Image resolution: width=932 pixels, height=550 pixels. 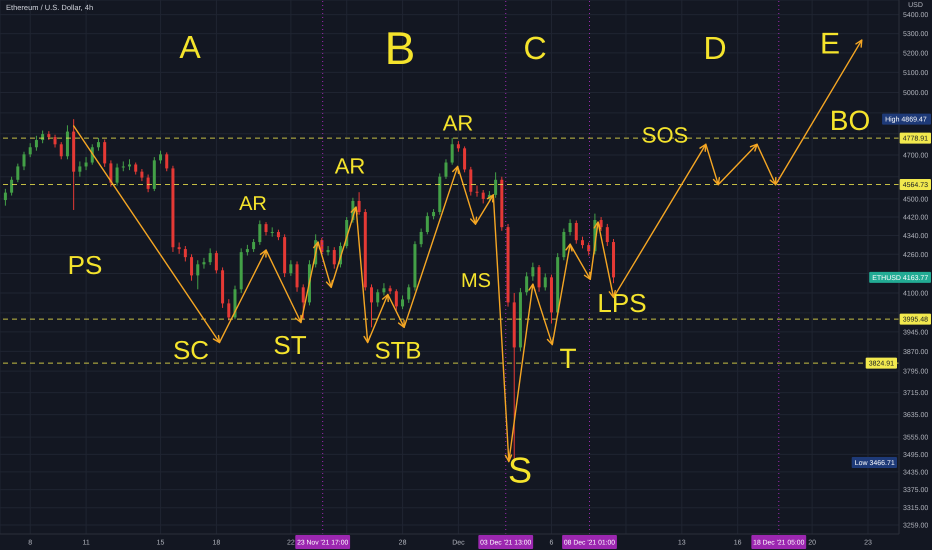 What do you see at coordinates (622, 303) in the screenshot?
I see `annotation: LPS` at bounding box center [622, 303].